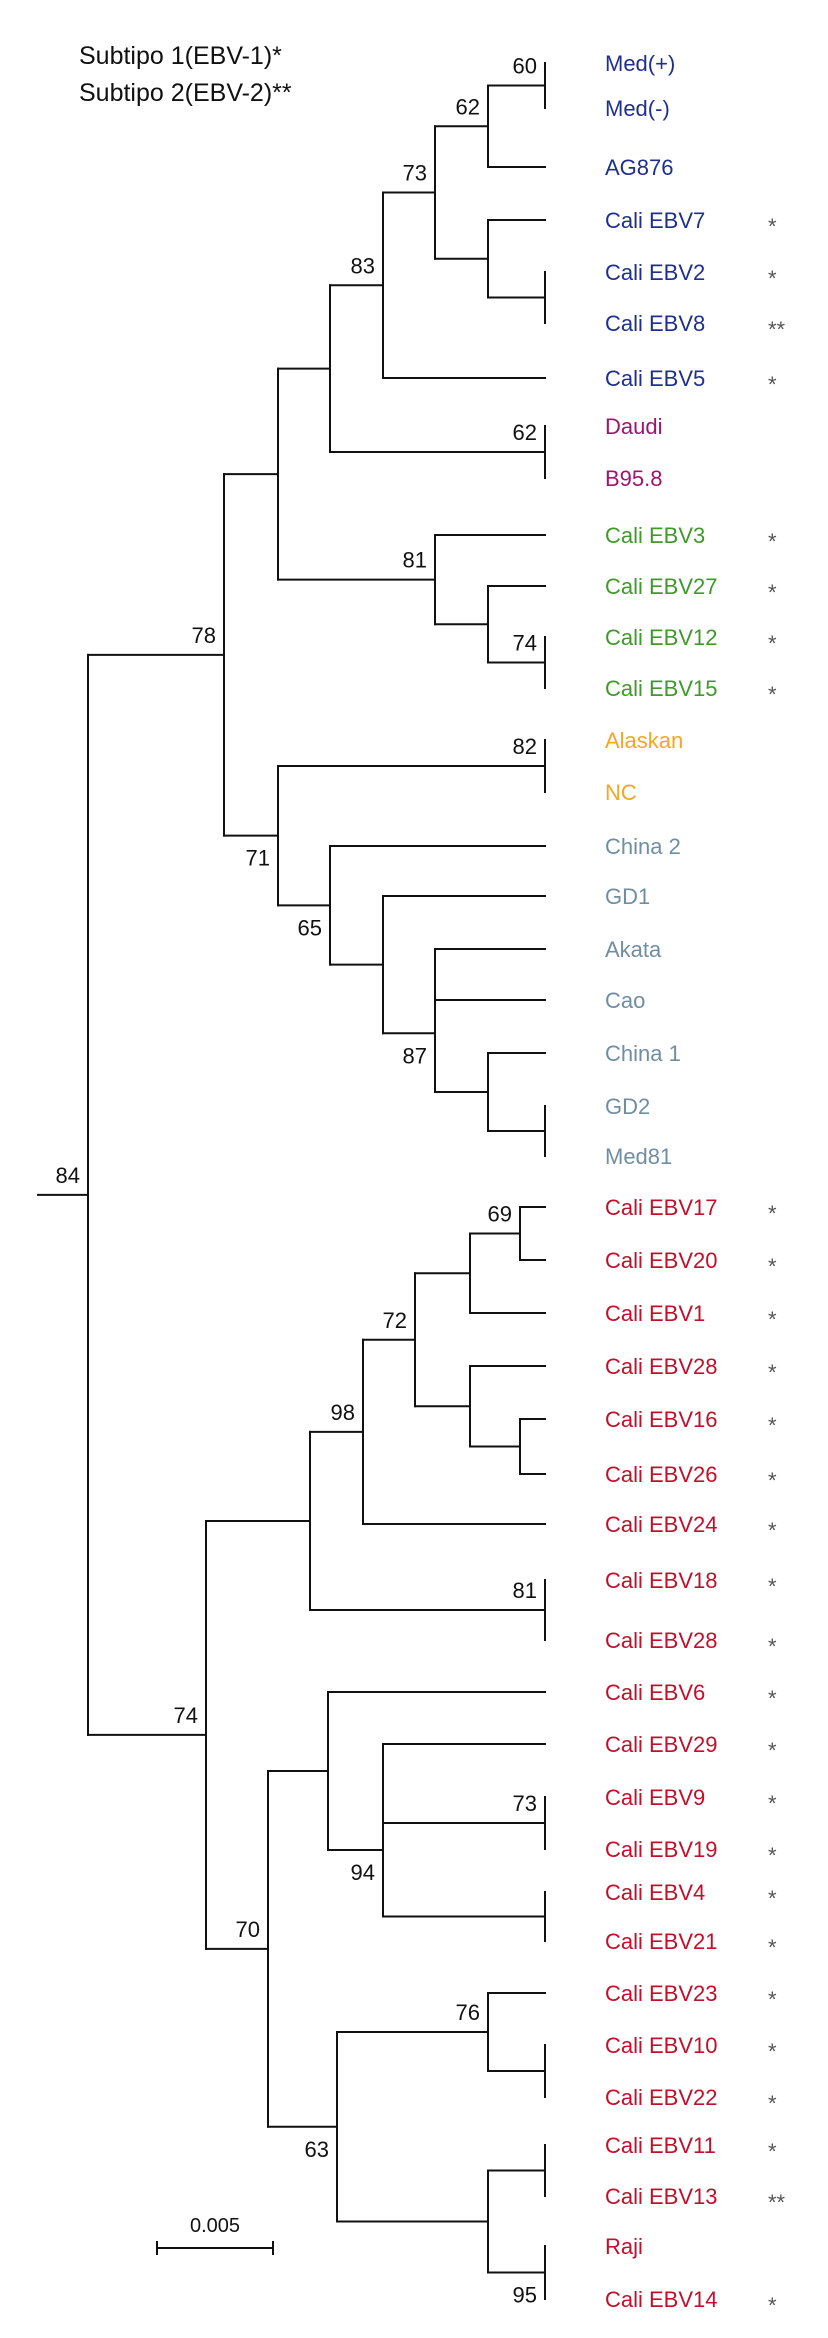 Image resolution: width=828 pixels, height=2338 pixels. What do you see at coordinates (639, 167) in the screenshot?
I see `taxon-label: AG876` at bounding box center [639, 167].